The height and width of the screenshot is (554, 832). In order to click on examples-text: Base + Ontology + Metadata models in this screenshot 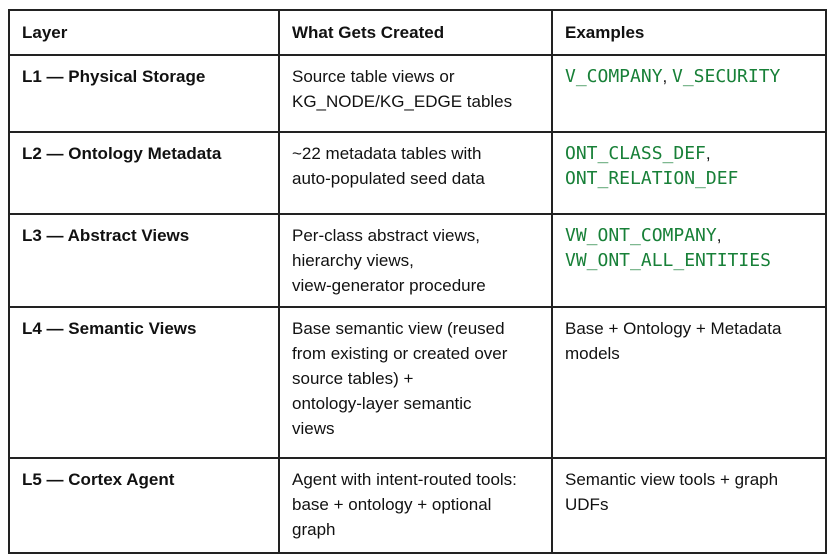, I will do `click(673, 341)`.